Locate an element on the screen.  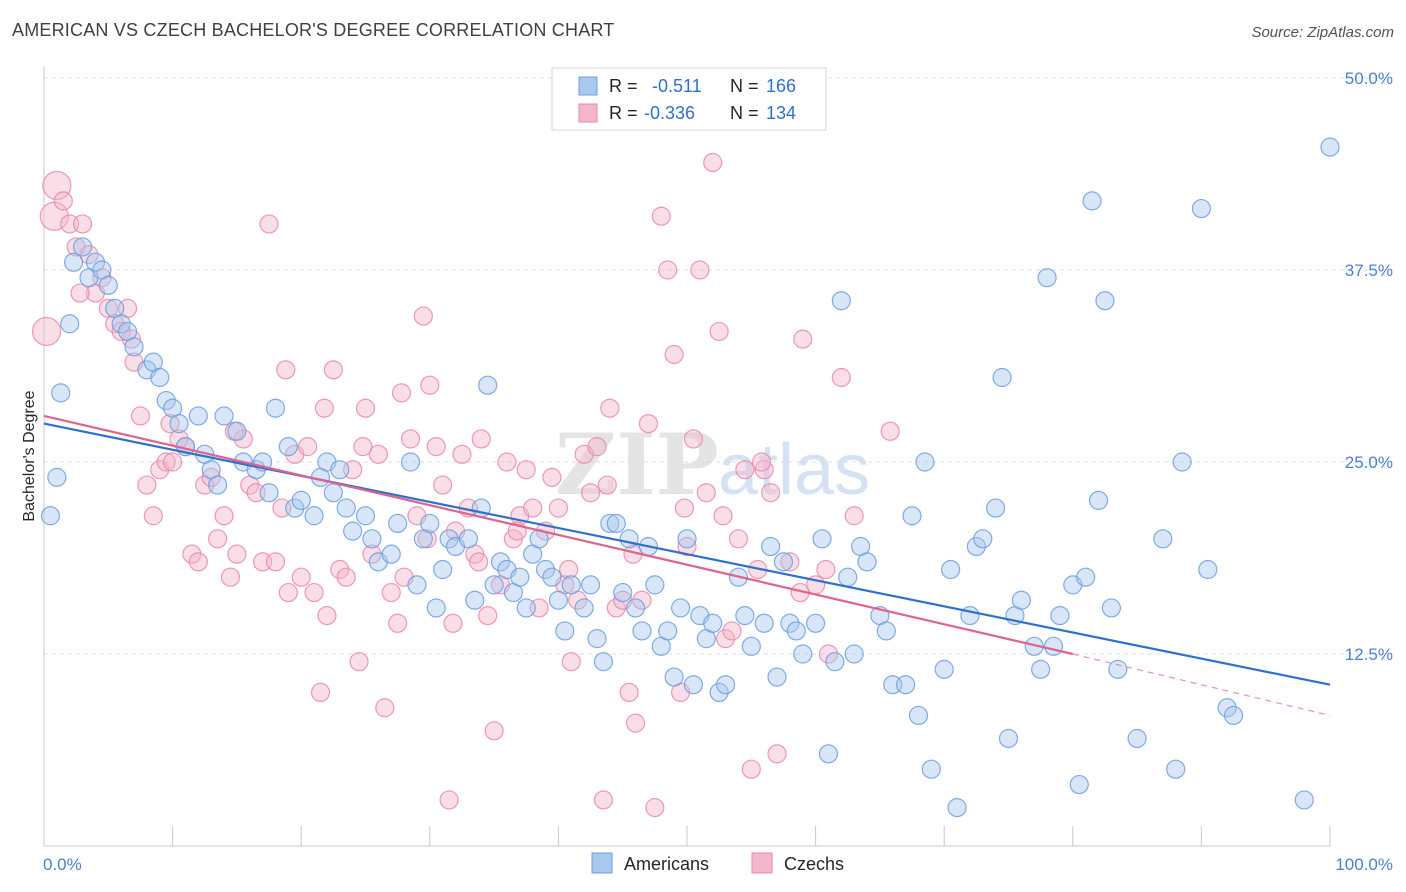
legend-r-value-blue: -0.511 is located at coordinates (677, 86).